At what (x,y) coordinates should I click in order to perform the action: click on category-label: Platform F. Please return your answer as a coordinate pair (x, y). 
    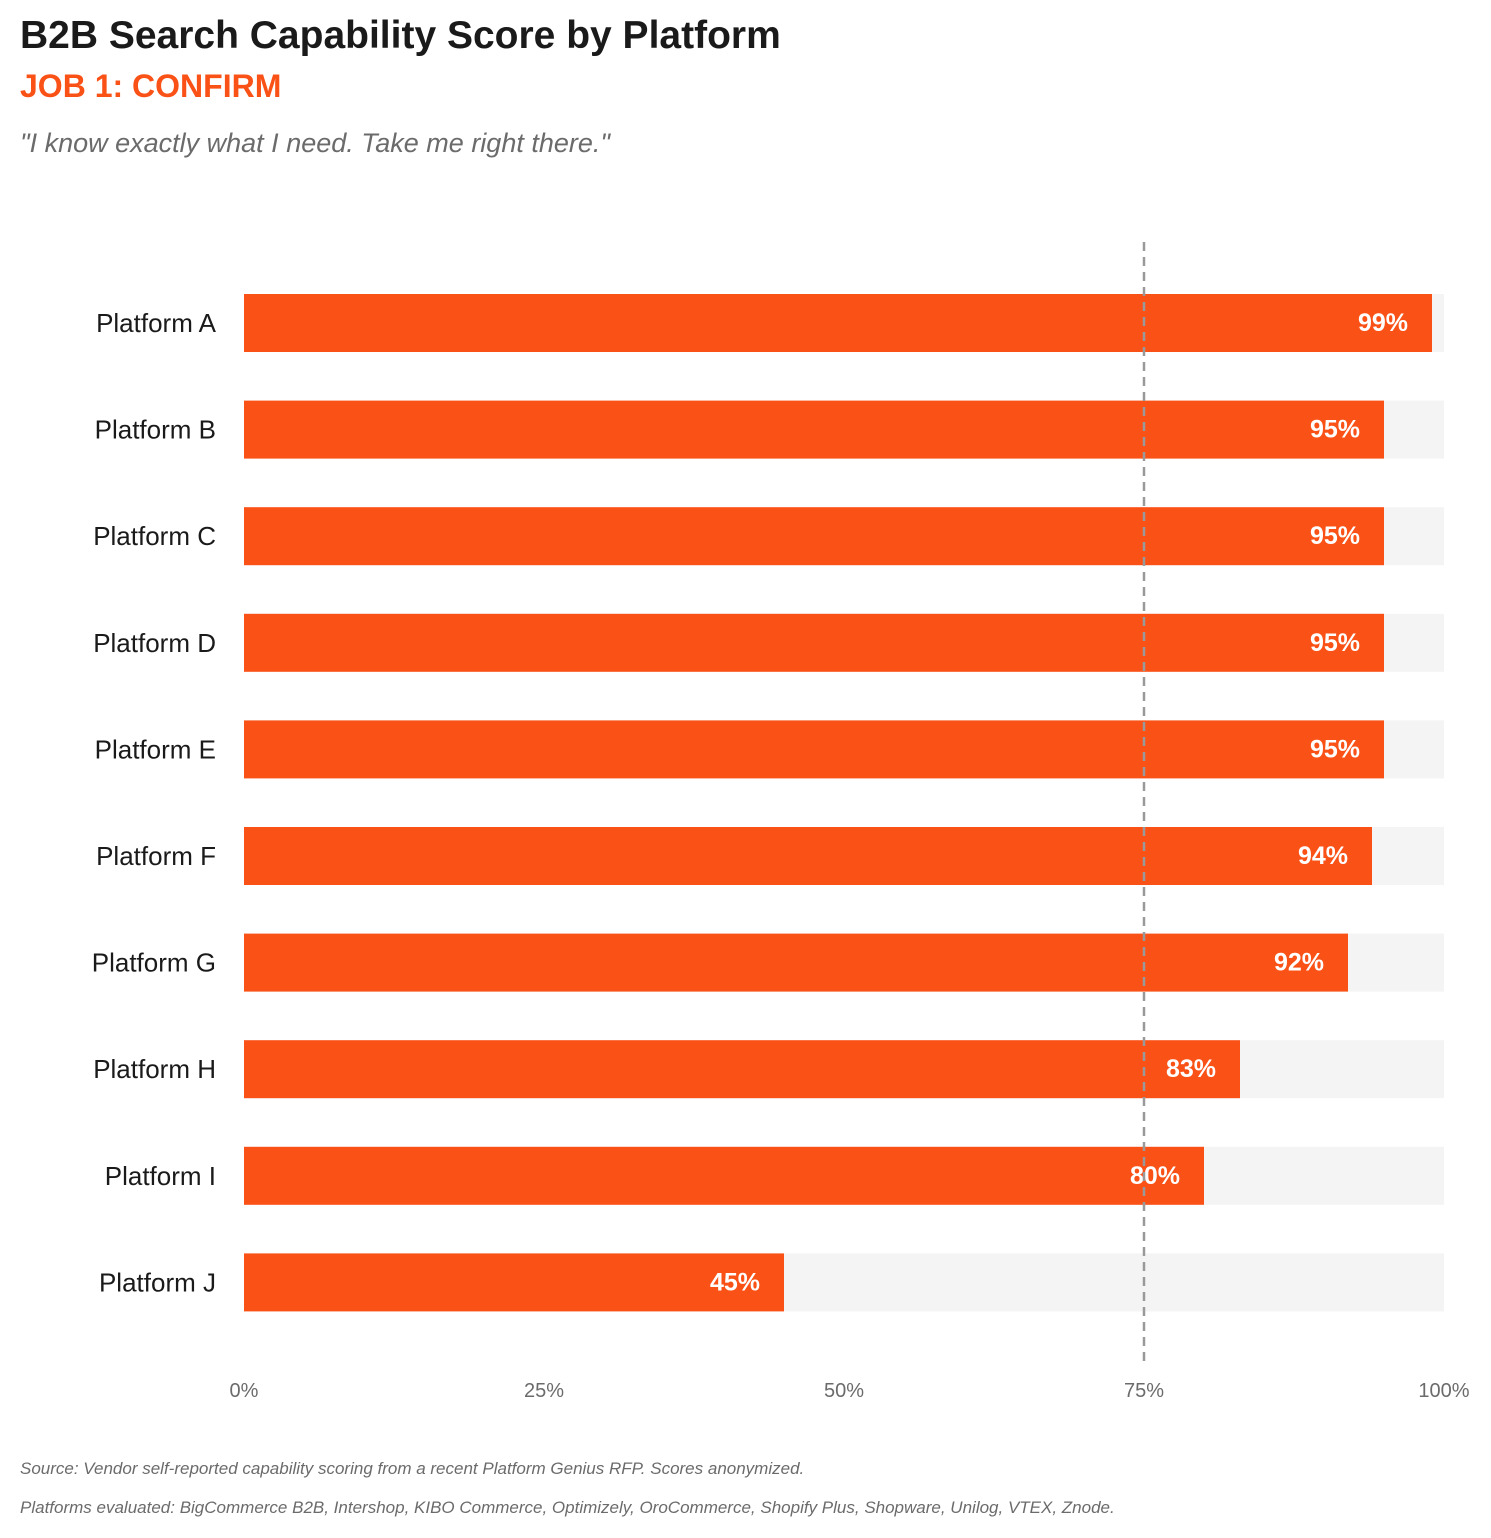
    Looking at the image, I should click on (156, 856).